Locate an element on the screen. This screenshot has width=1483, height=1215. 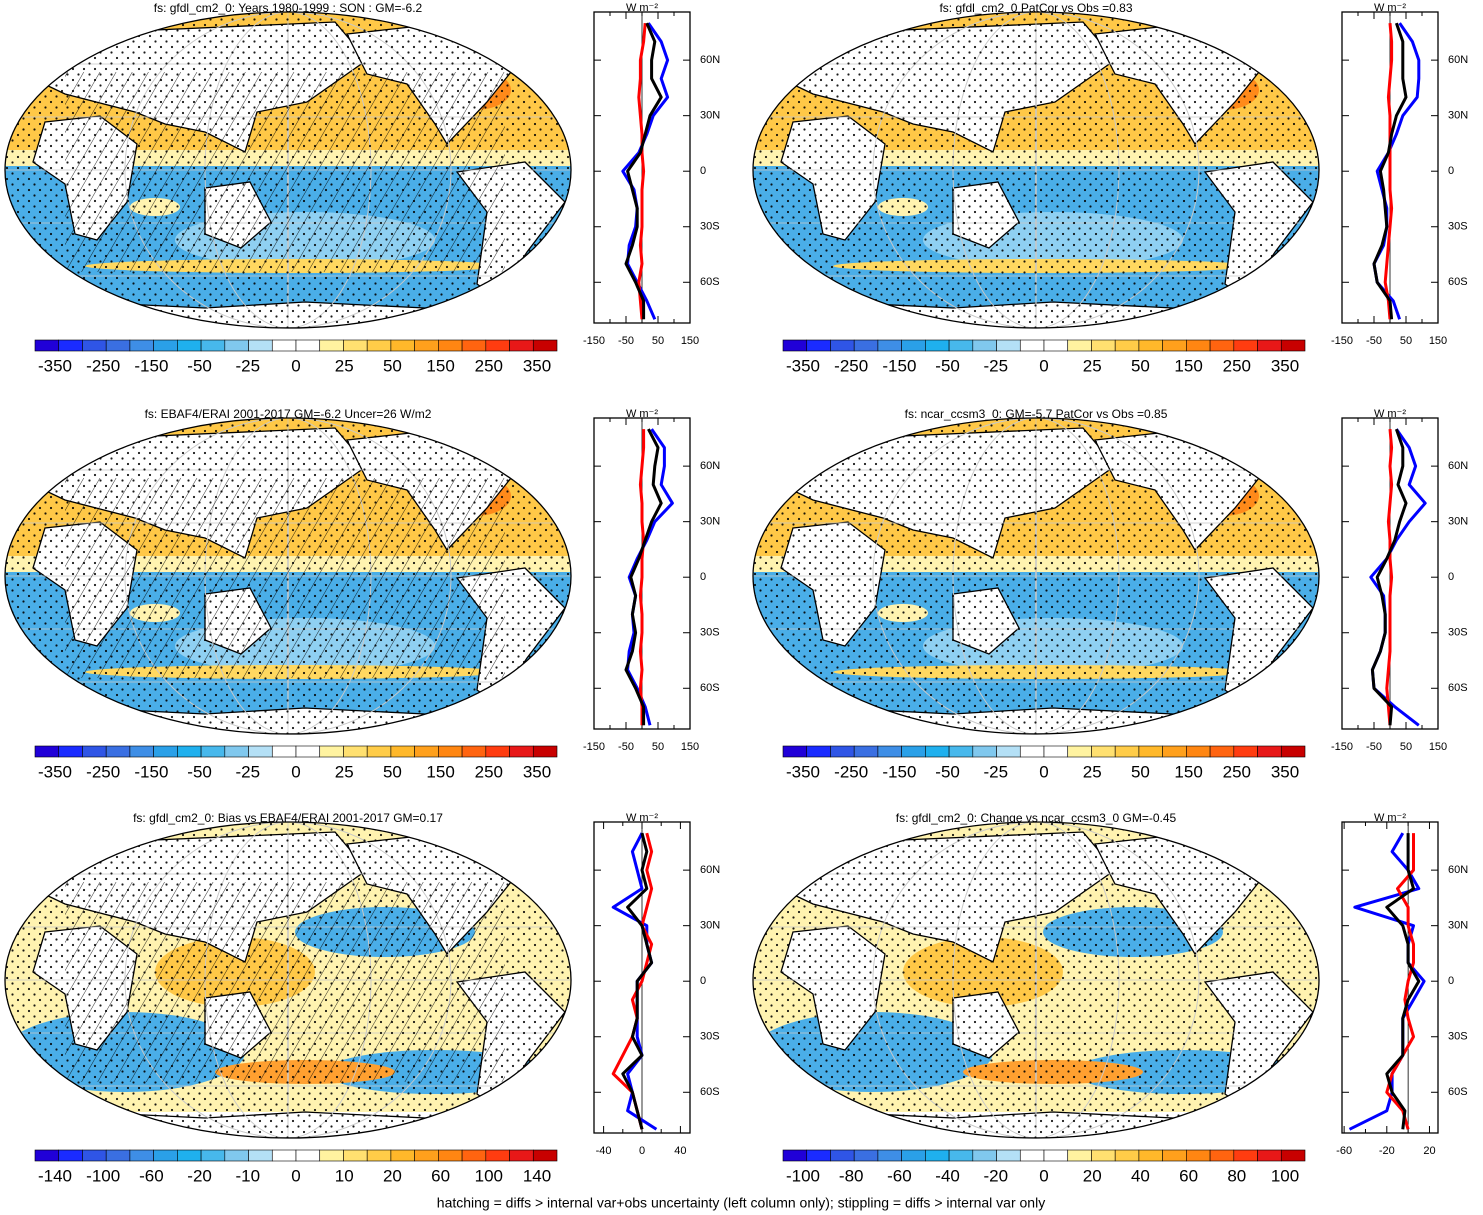
colorbar-label: 40 is located at coordinates (1140, 1175).